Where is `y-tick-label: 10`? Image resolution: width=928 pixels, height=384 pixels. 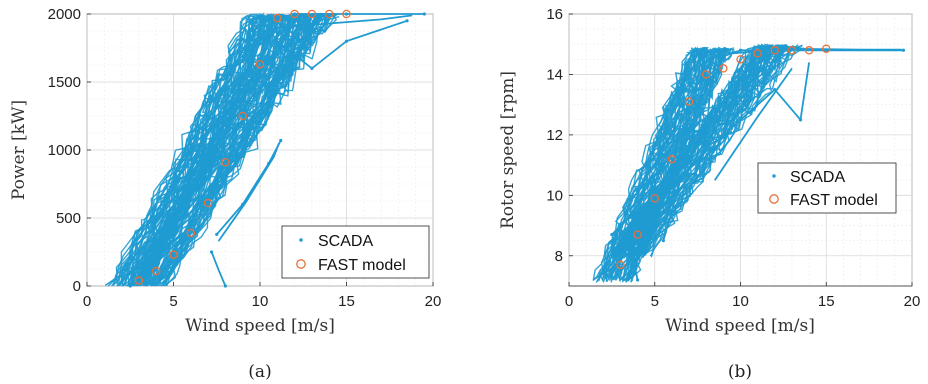 y-tick-label: 10 is located at coordinates (554, 195).